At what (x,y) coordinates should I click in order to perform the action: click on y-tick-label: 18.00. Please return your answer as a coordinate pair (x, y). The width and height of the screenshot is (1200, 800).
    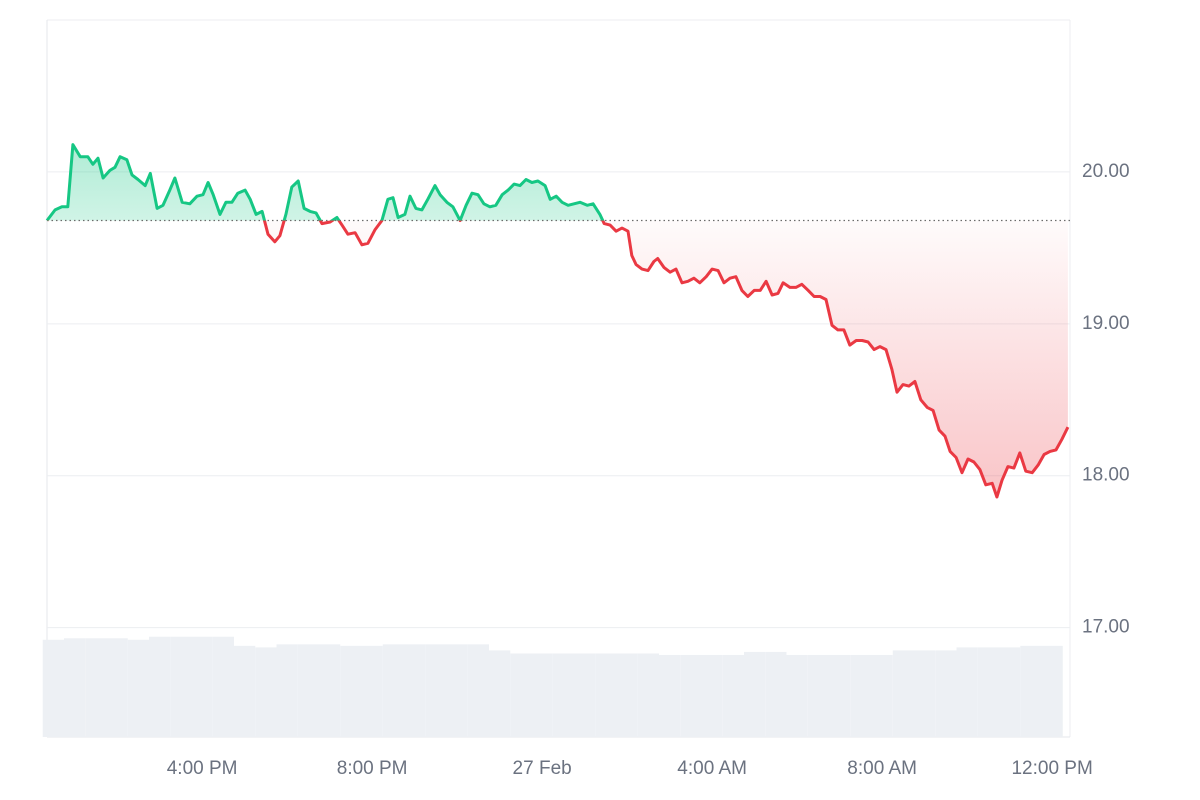
    Looking at the image, I should click on (1106, 475).